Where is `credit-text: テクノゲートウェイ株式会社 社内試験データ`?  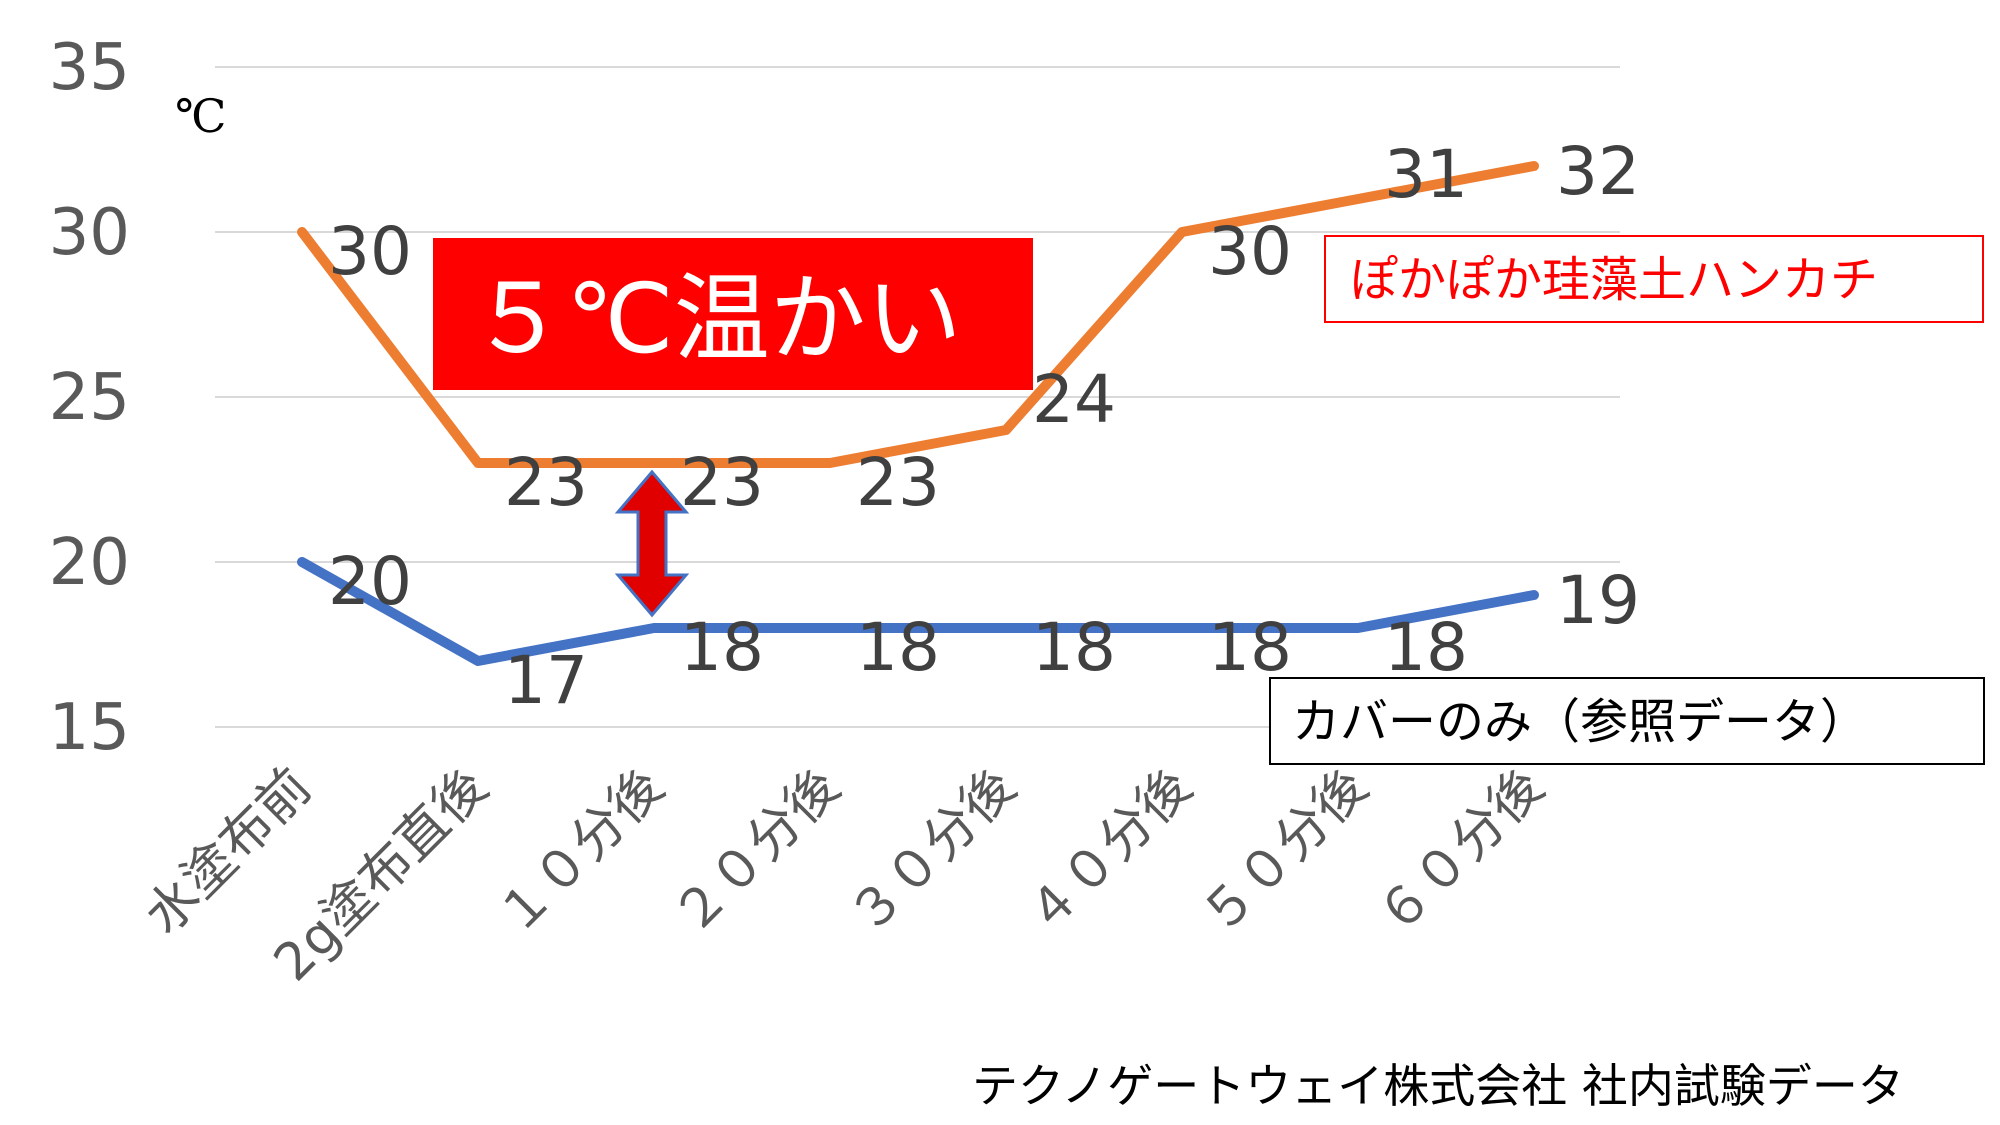 credit-text: テクノゲートウェイ株式会社 社内試験データ is located at coordinates (1438, 1086).